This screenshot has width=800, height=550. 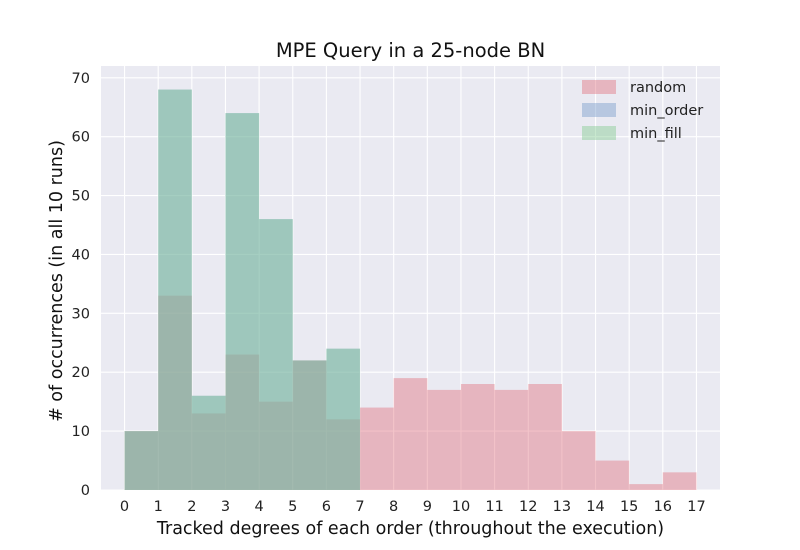 What do you see at coordinates (562, 507) in the screenshot?
I see `x-tick-label: 13` at bounding box center [562, 507].